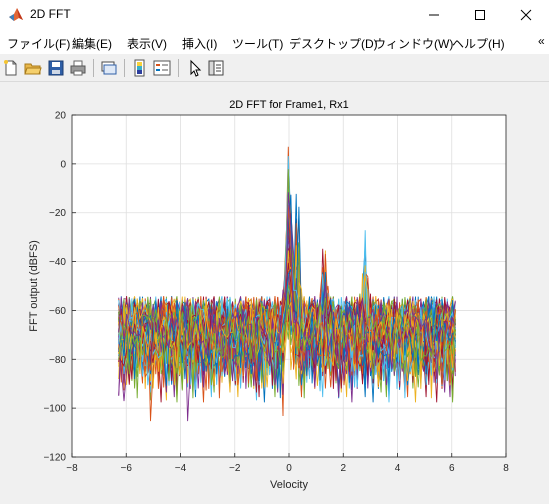  I want to click on y-tick-label: 0, so click(63, 164).